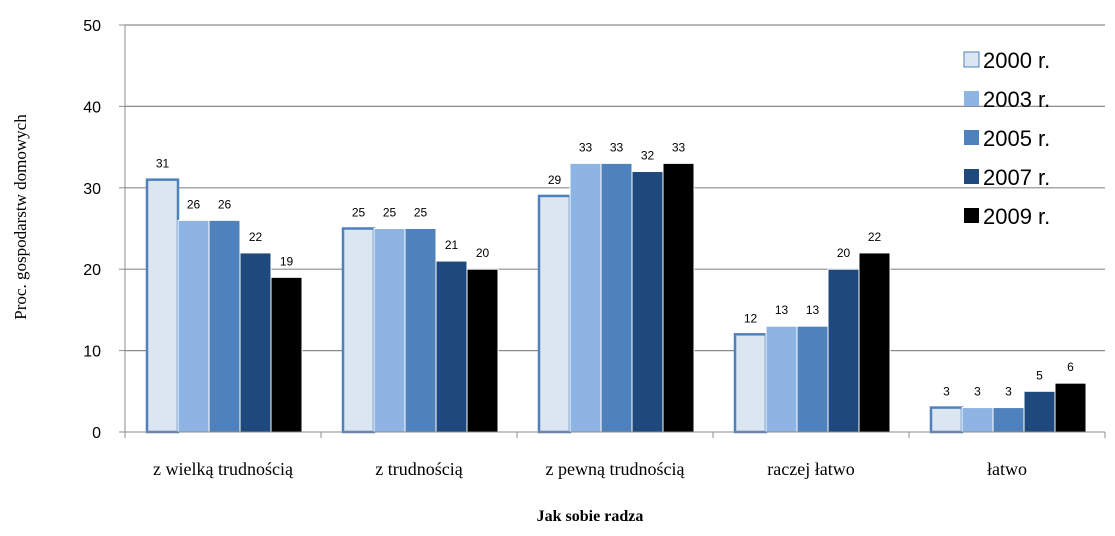  I want to click on x-tick-label: łatwo, so click(1007, 469).